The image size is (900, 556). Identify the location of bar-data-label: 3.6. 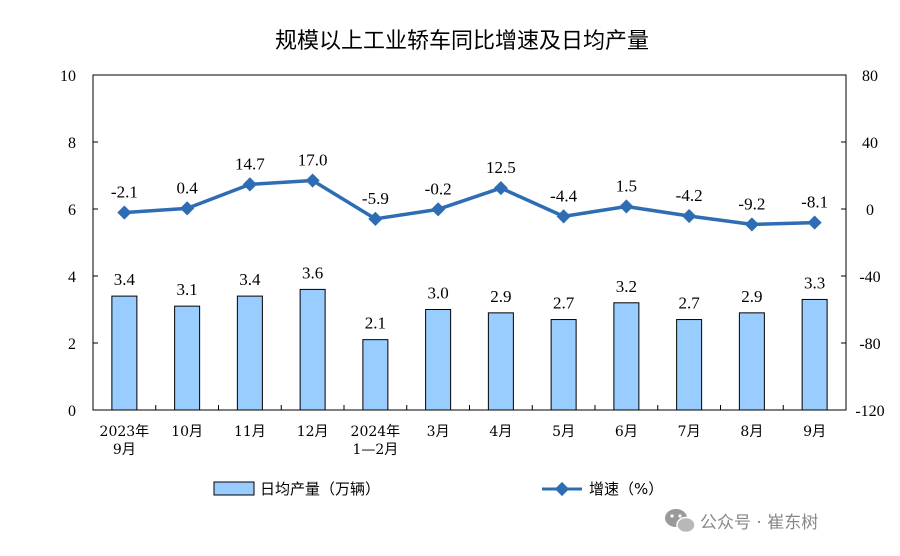
(312, 272).